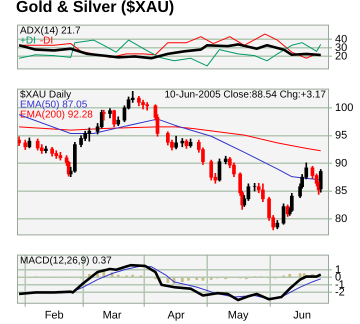 The width and height of the screenshot is (360, 324). I want to click on x-tick-label: Feb, so click(54, 315).